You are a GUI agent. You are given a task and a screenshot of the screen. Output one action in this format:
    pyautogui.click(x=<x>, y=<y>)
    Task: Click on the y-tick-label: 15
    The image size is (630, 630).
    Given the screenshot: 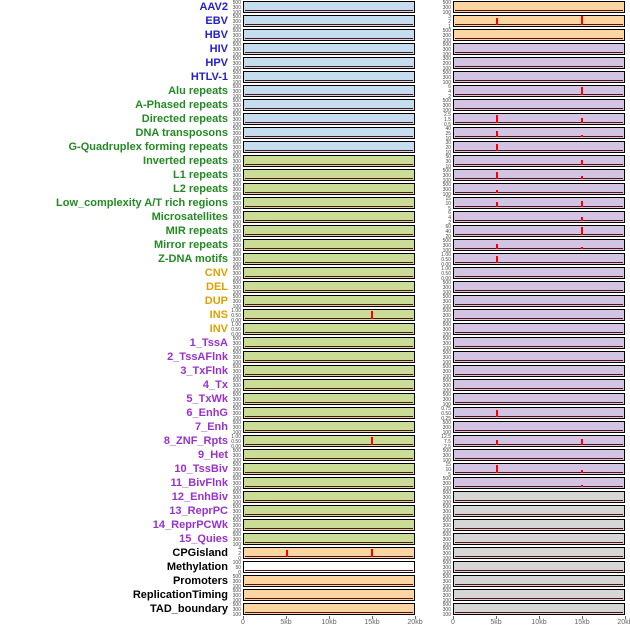 What is the action you would take?
    pyautogui.click(x=448, y=199)
    